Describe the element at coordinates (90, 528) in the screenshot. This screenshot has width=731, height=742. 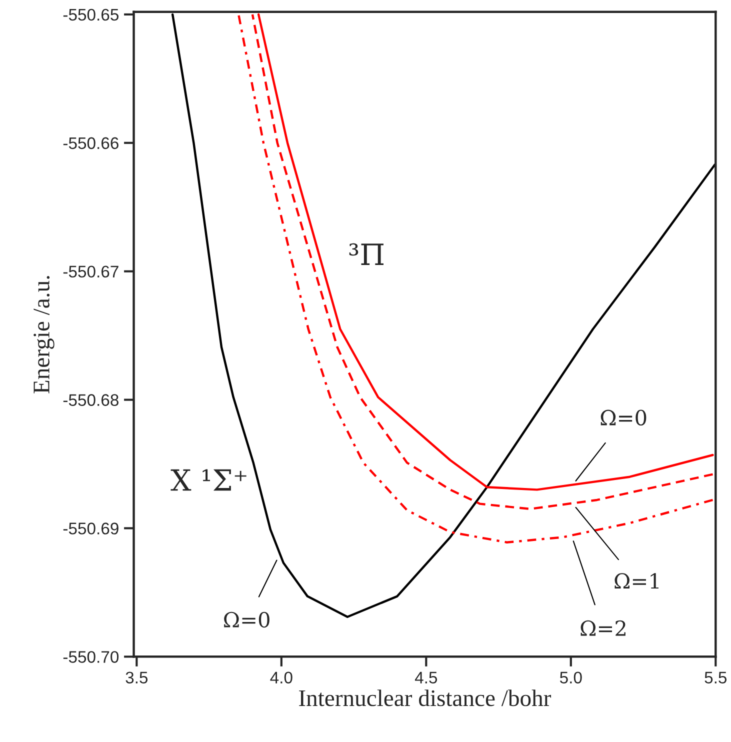
I see `y-tick-label: -550.69` at that location.